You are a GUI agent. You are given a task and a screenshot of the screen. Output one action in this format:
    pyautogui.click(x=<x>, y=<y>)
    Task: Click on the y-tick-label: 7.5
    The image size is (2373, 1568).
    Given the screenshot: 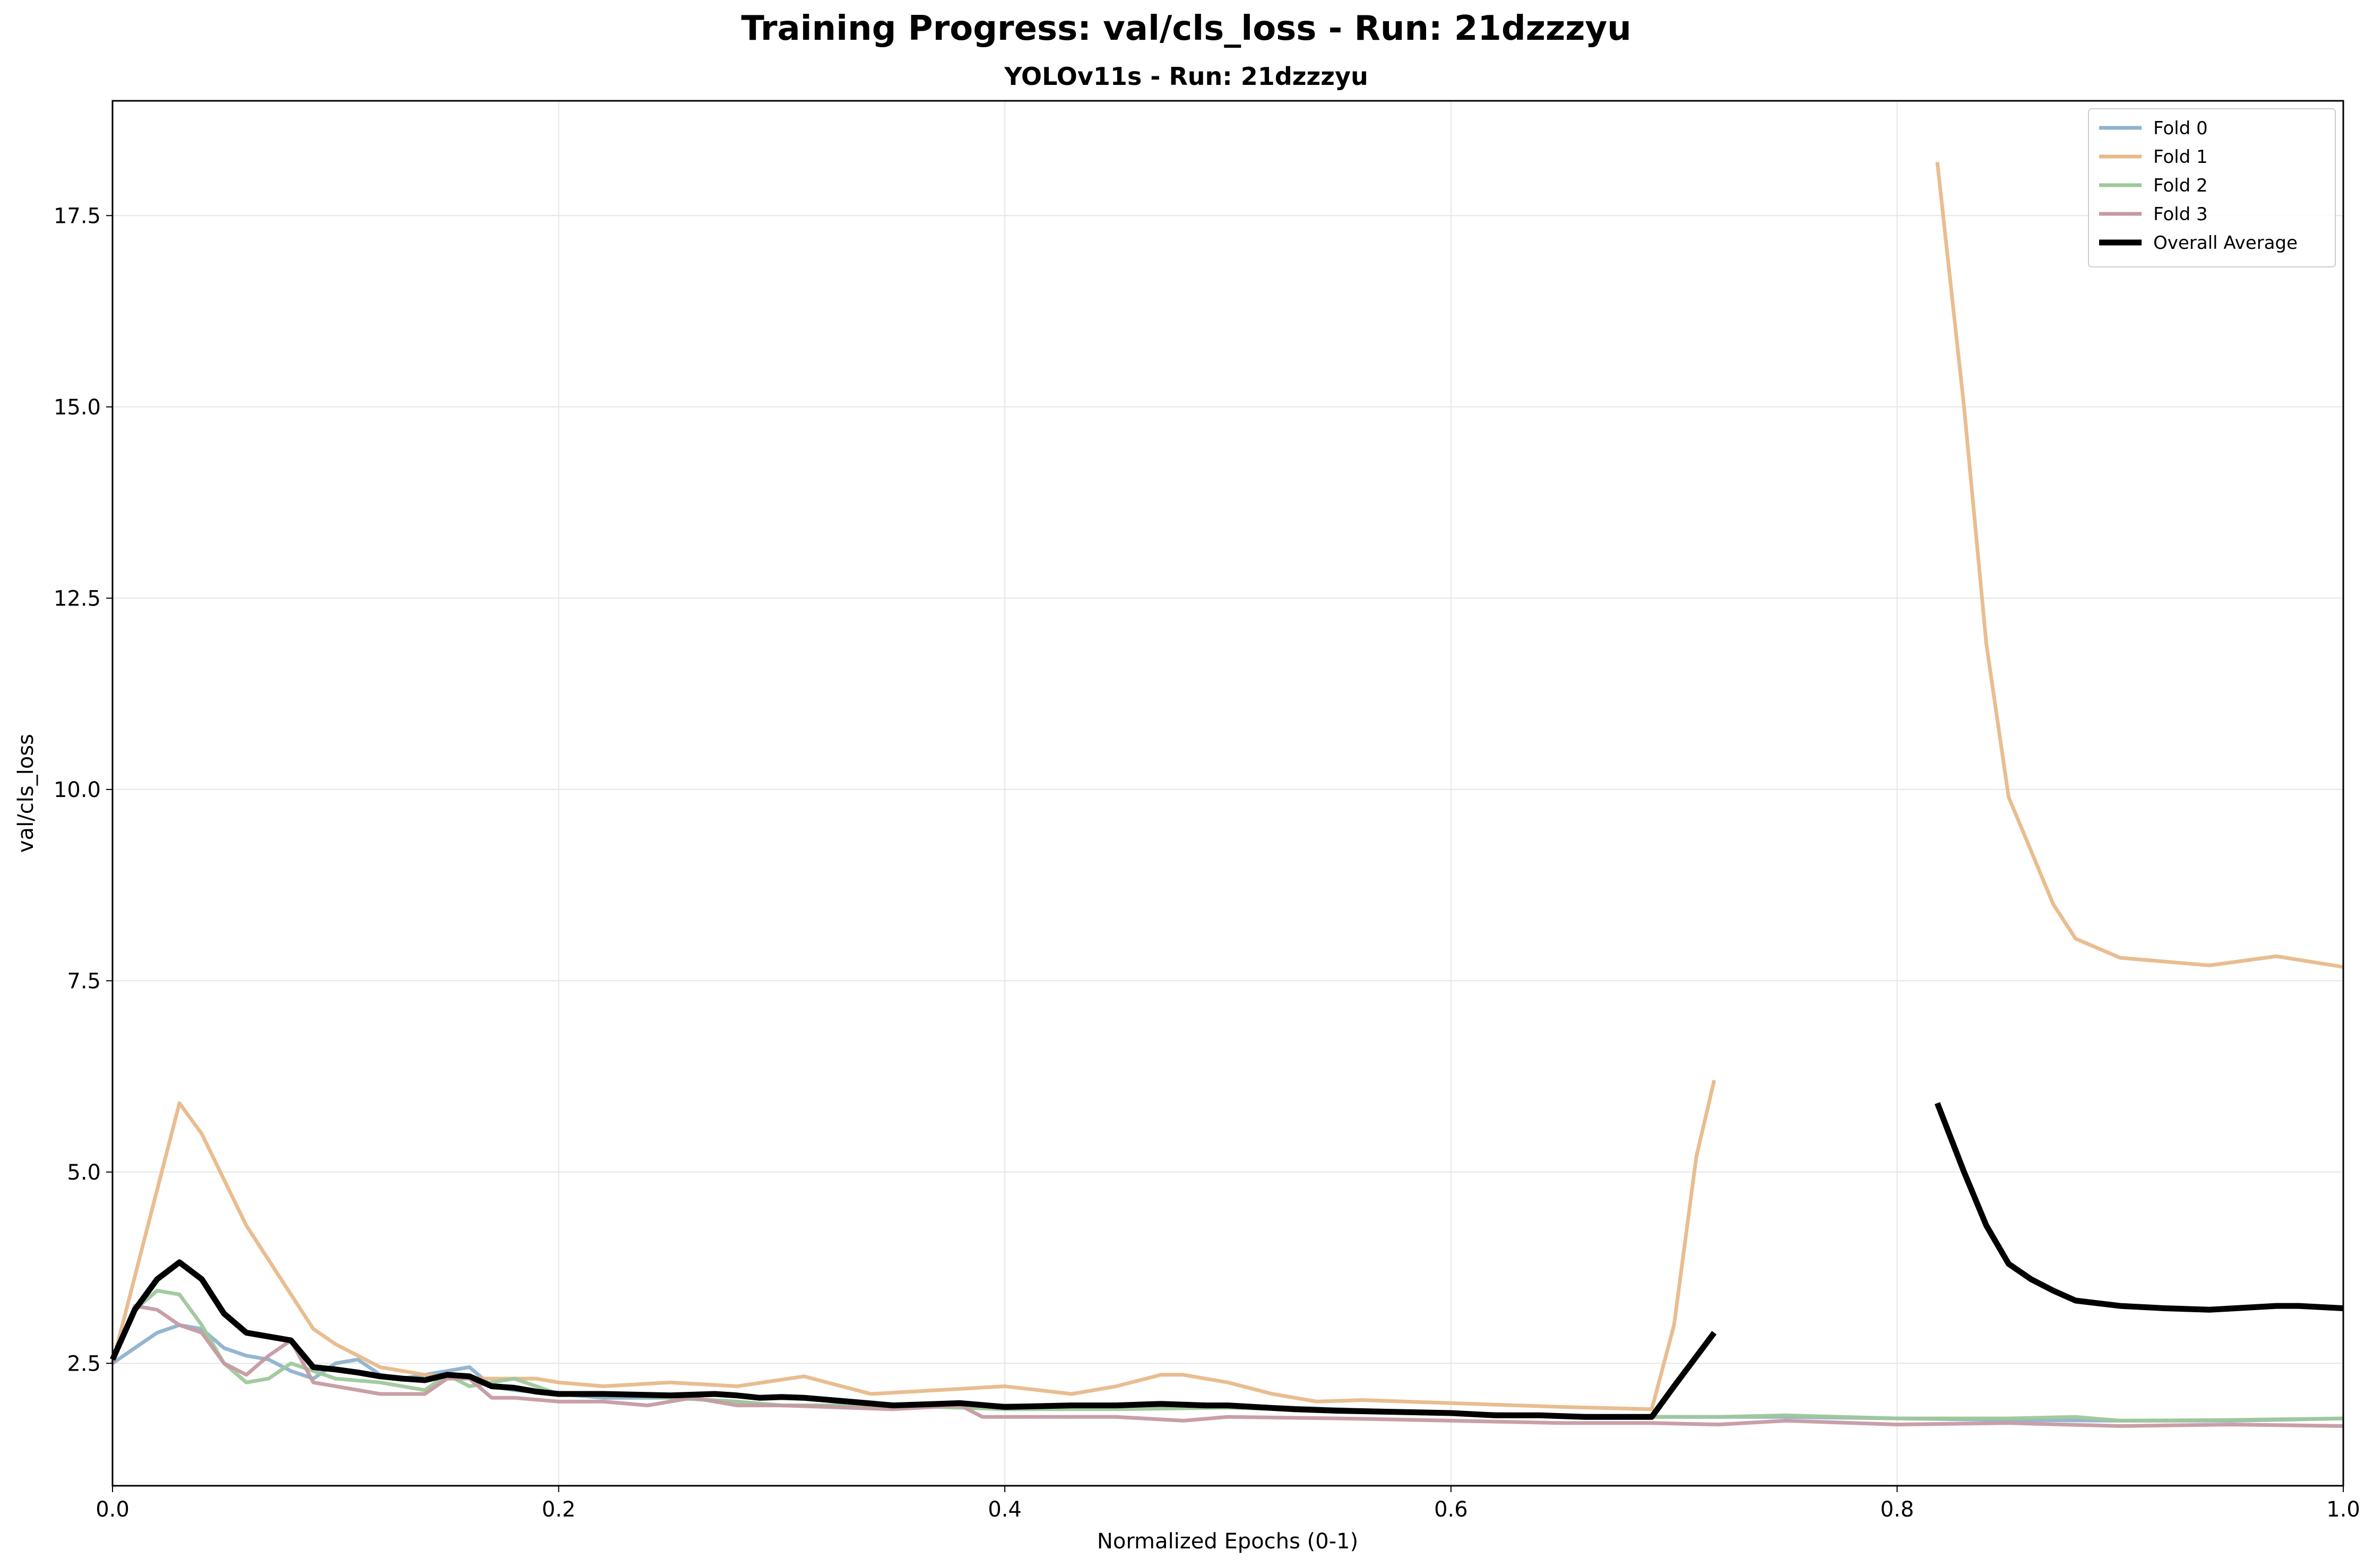 What is the action you would take?
    pyautogui.click(x=84, y=981)
    